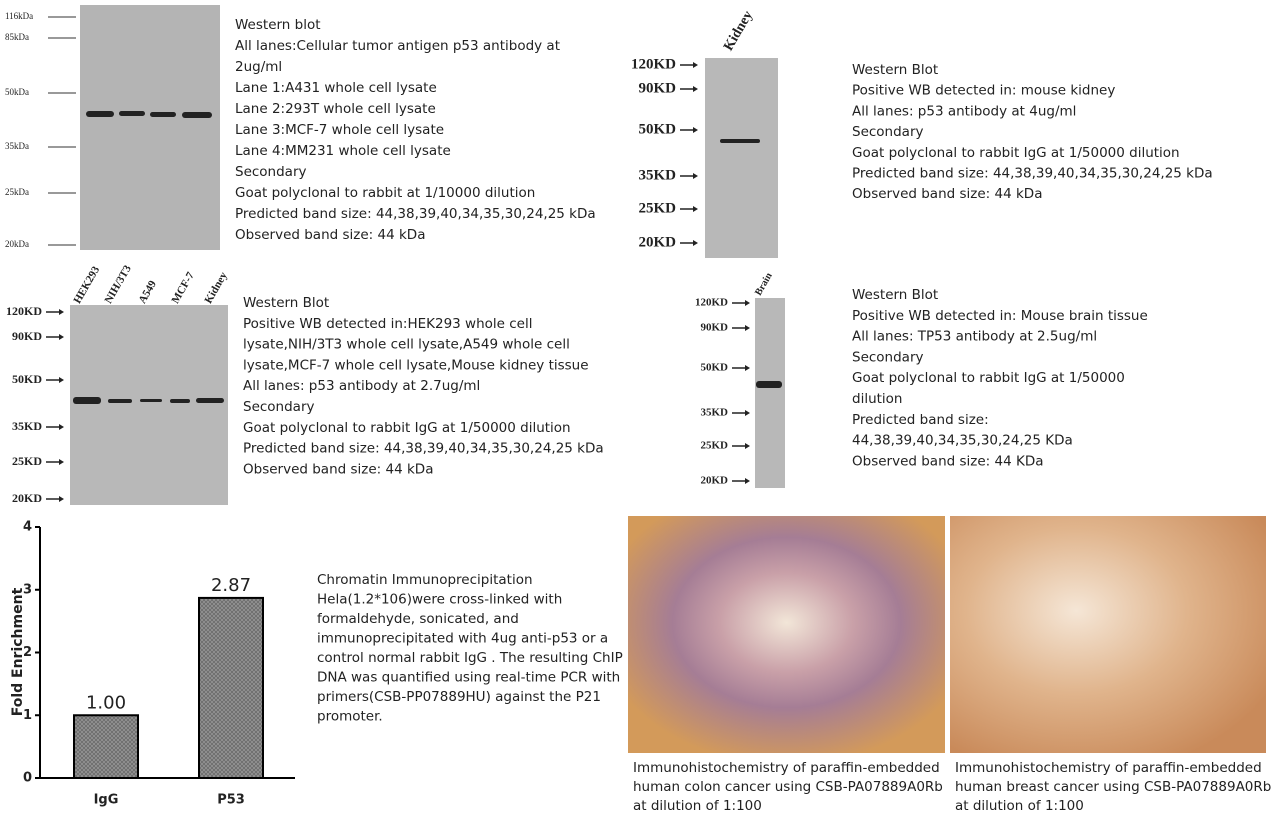 The width and height of the screenshot is (1282, 823). What do you see at coordinates (788, 787) in the screenshot?
I see `text-line: human colon cancer using CSB-PA07889A0Rb` at bounding box center [788, 787].